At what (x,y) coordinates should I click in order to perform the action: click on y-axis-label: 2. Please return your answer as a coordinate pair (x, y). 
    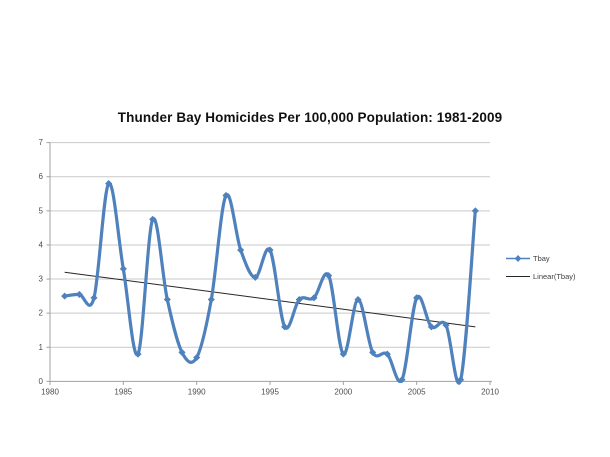
    Looking at the image, I should click on (41, 313).